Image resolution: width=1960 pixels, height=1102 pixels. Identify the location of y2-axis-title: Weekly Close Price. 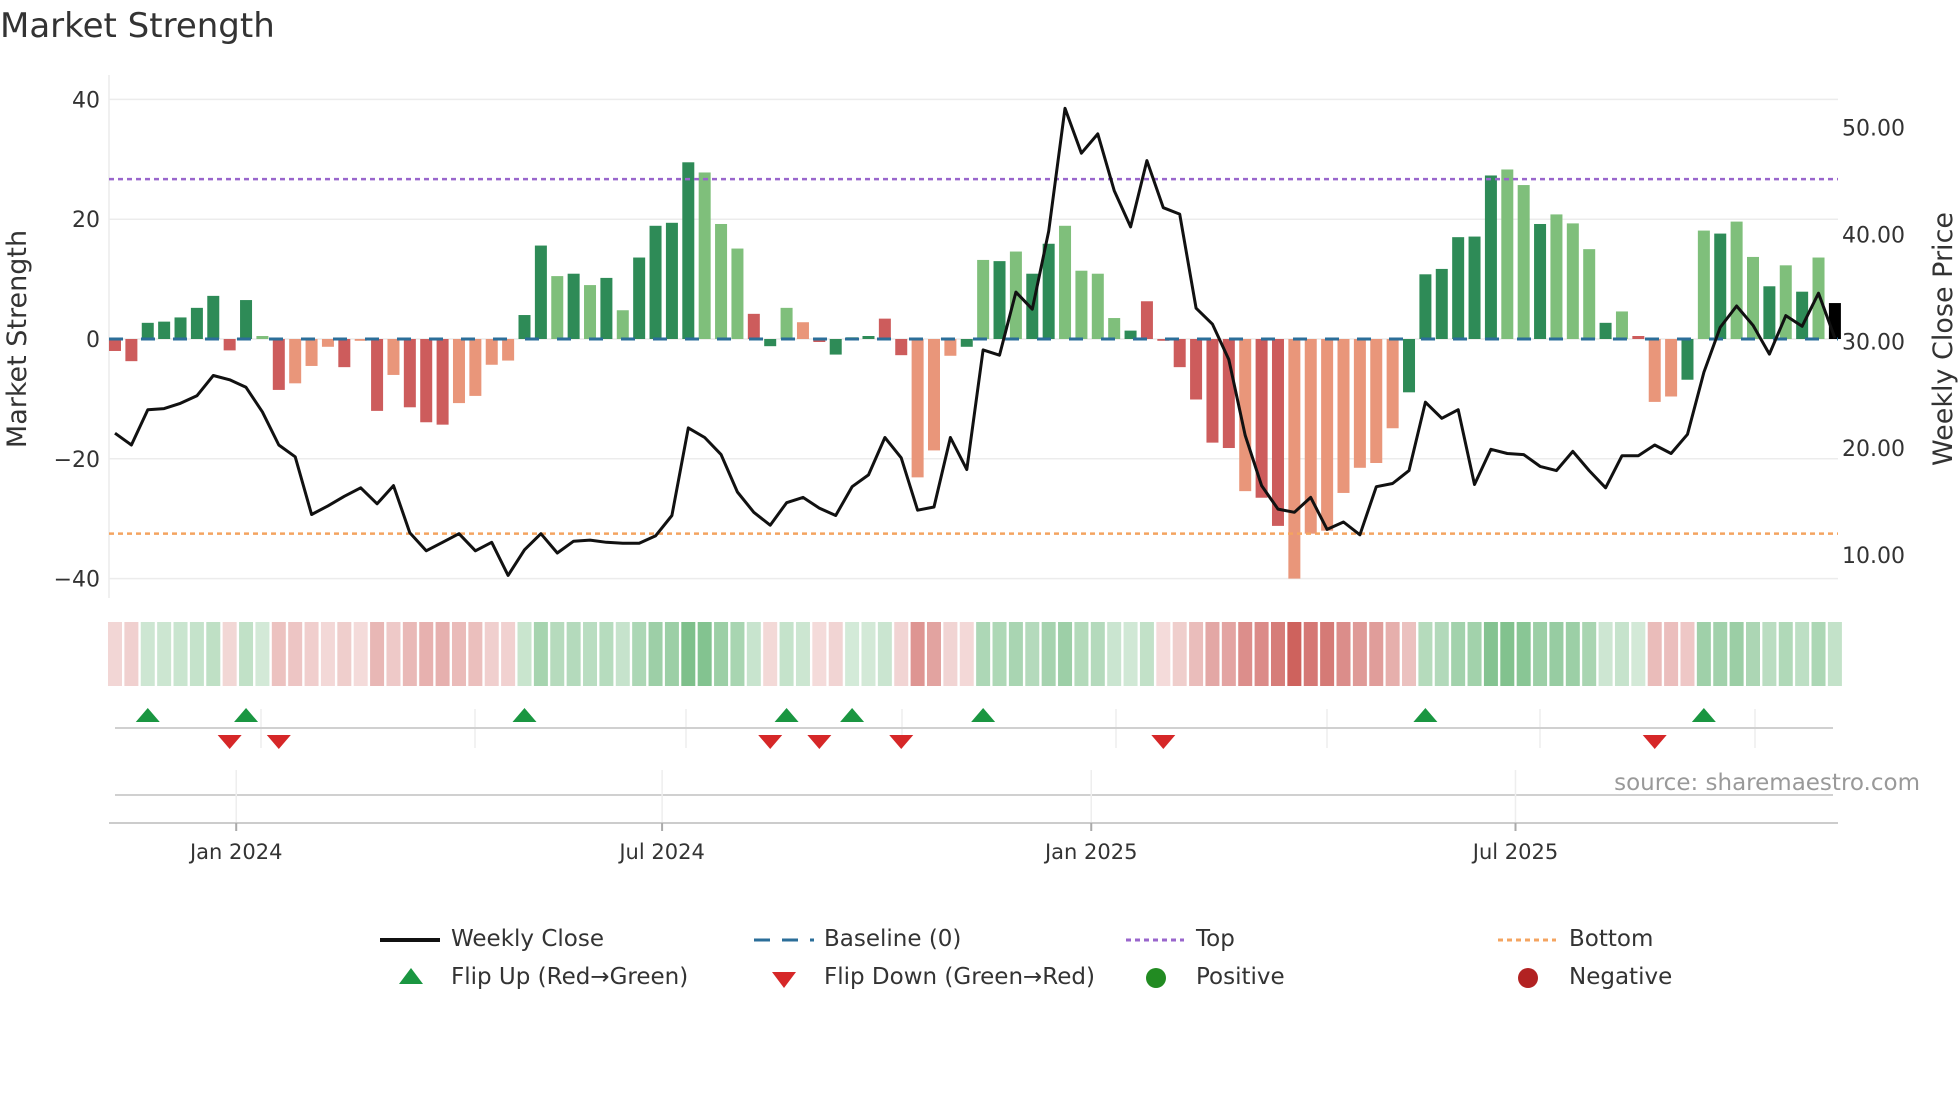
(1943, 339).